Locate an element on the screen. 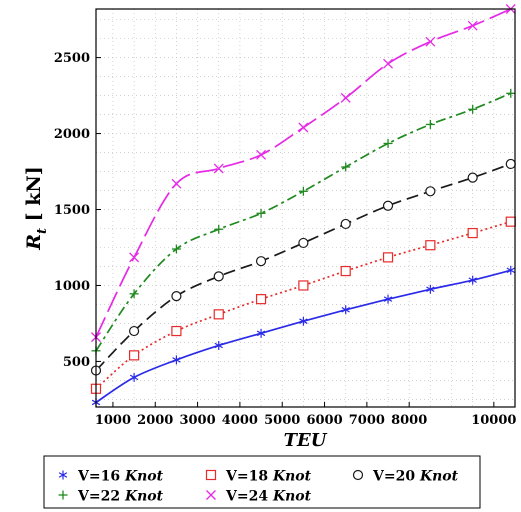 The height and width of the screenshot is (512, 521). x-tick-label: 6000 is located at coordinates (324, 420).